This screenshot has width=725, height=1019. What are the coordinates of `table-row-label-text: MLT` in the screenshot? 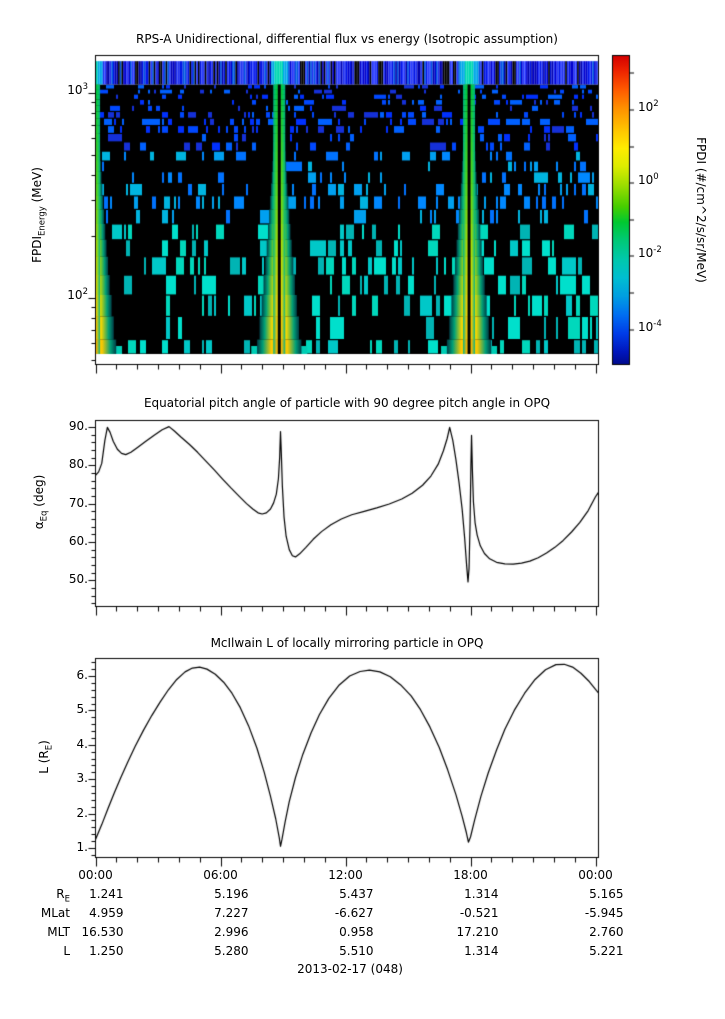 It's located at (58, 932).